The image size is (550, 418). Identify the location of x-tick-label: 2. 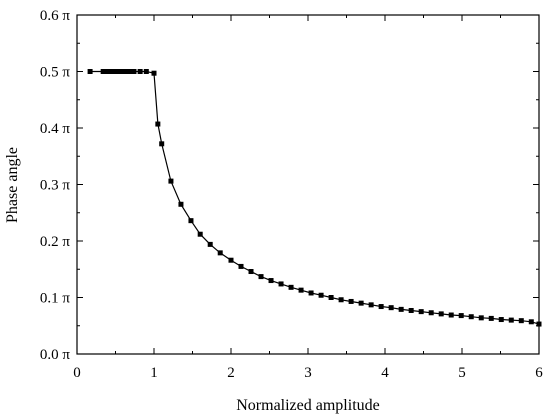
(231, 373).